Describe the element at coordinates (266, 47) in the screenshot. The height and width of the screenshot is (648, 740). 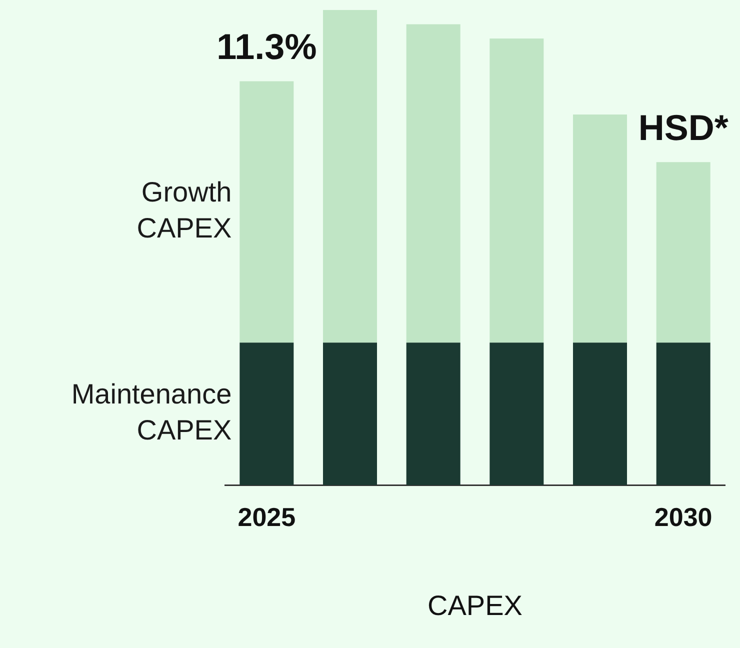
I see `annotation: 11.3%` at that location.